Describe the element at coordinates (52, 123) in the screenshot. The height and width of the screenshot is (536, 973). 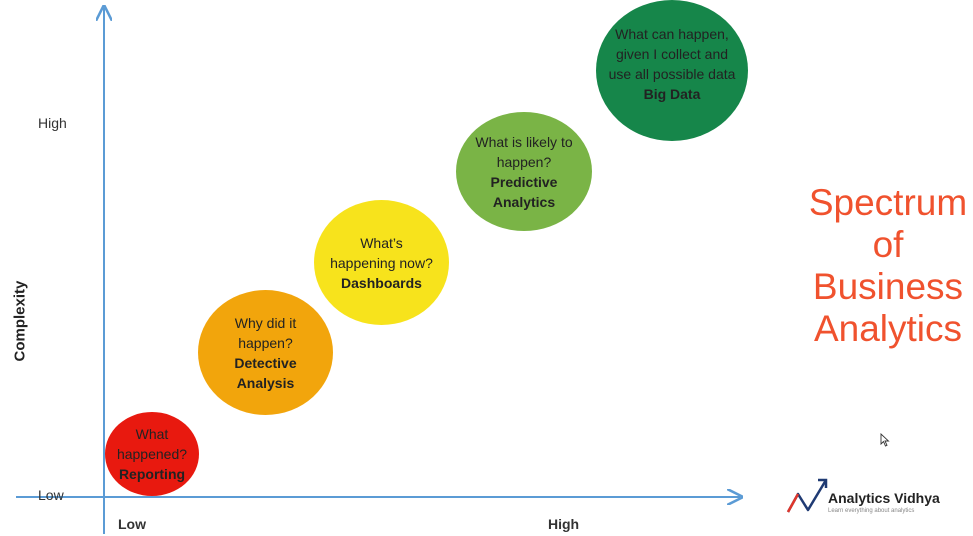
I see `y-axis-high-label: High` at that location.